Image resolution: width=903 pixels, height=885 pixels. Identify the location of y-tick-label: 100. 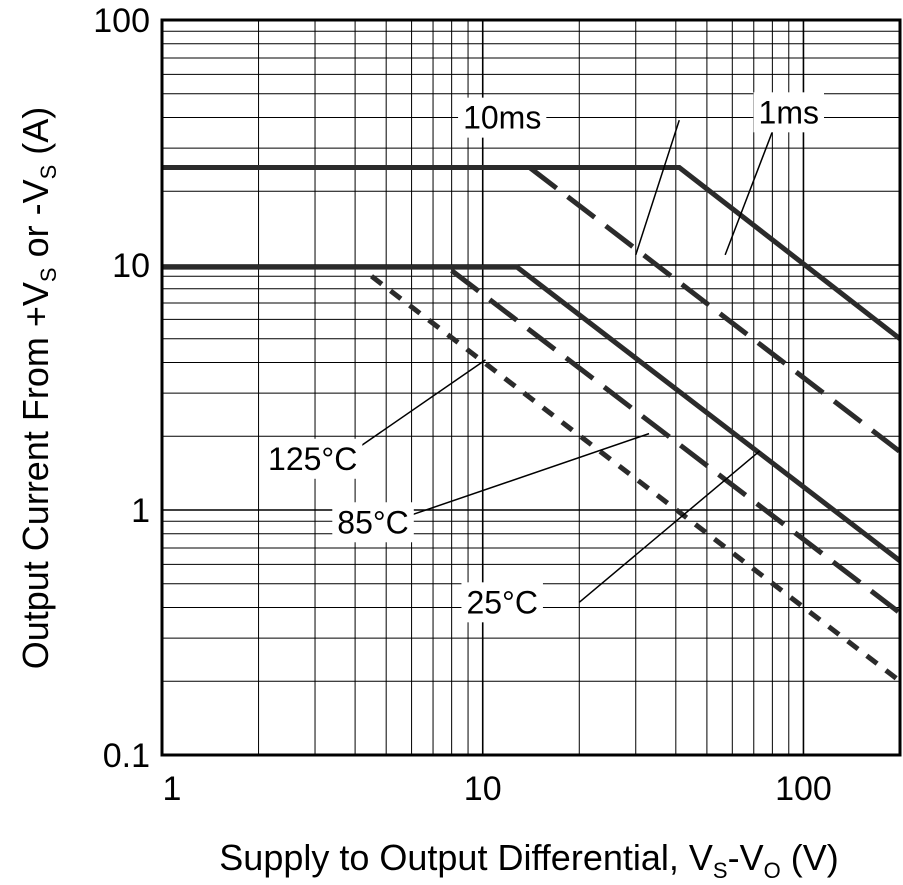
(121, 21).